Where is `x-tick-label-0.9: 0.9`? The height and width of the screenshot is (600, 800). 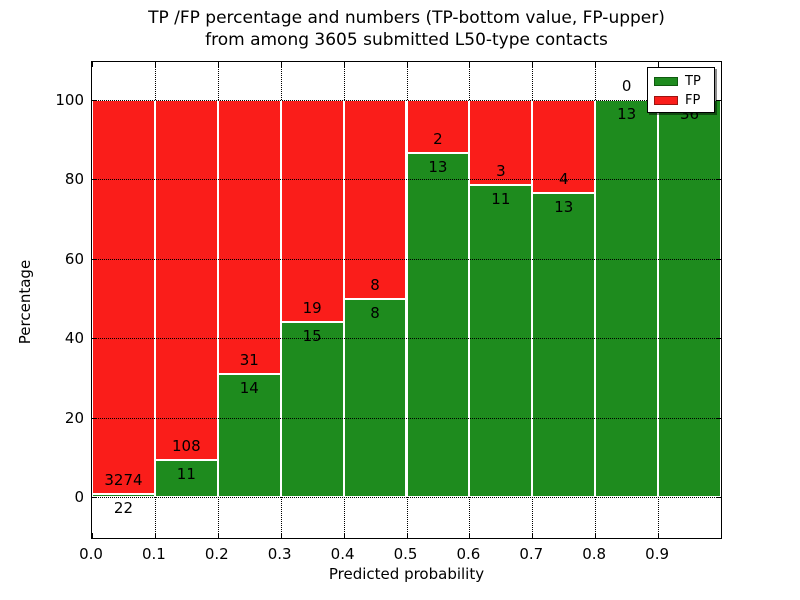
x-tick-label-0.9: 0.9 is located at coordinates (657, 554).